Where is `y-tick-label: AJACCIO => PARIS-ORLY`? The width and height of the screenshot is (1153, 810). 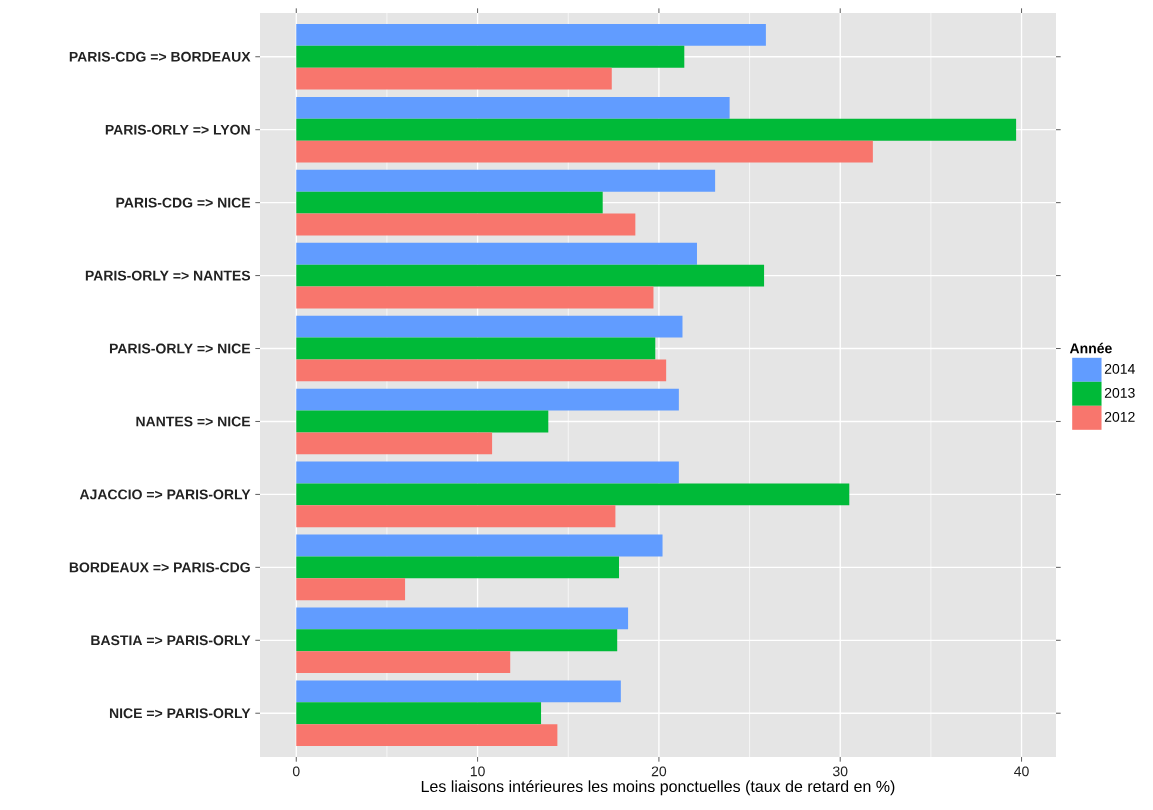
y-tick-label: AJACCIO => PARIS-ORLY is located at coordinates (165, 494).